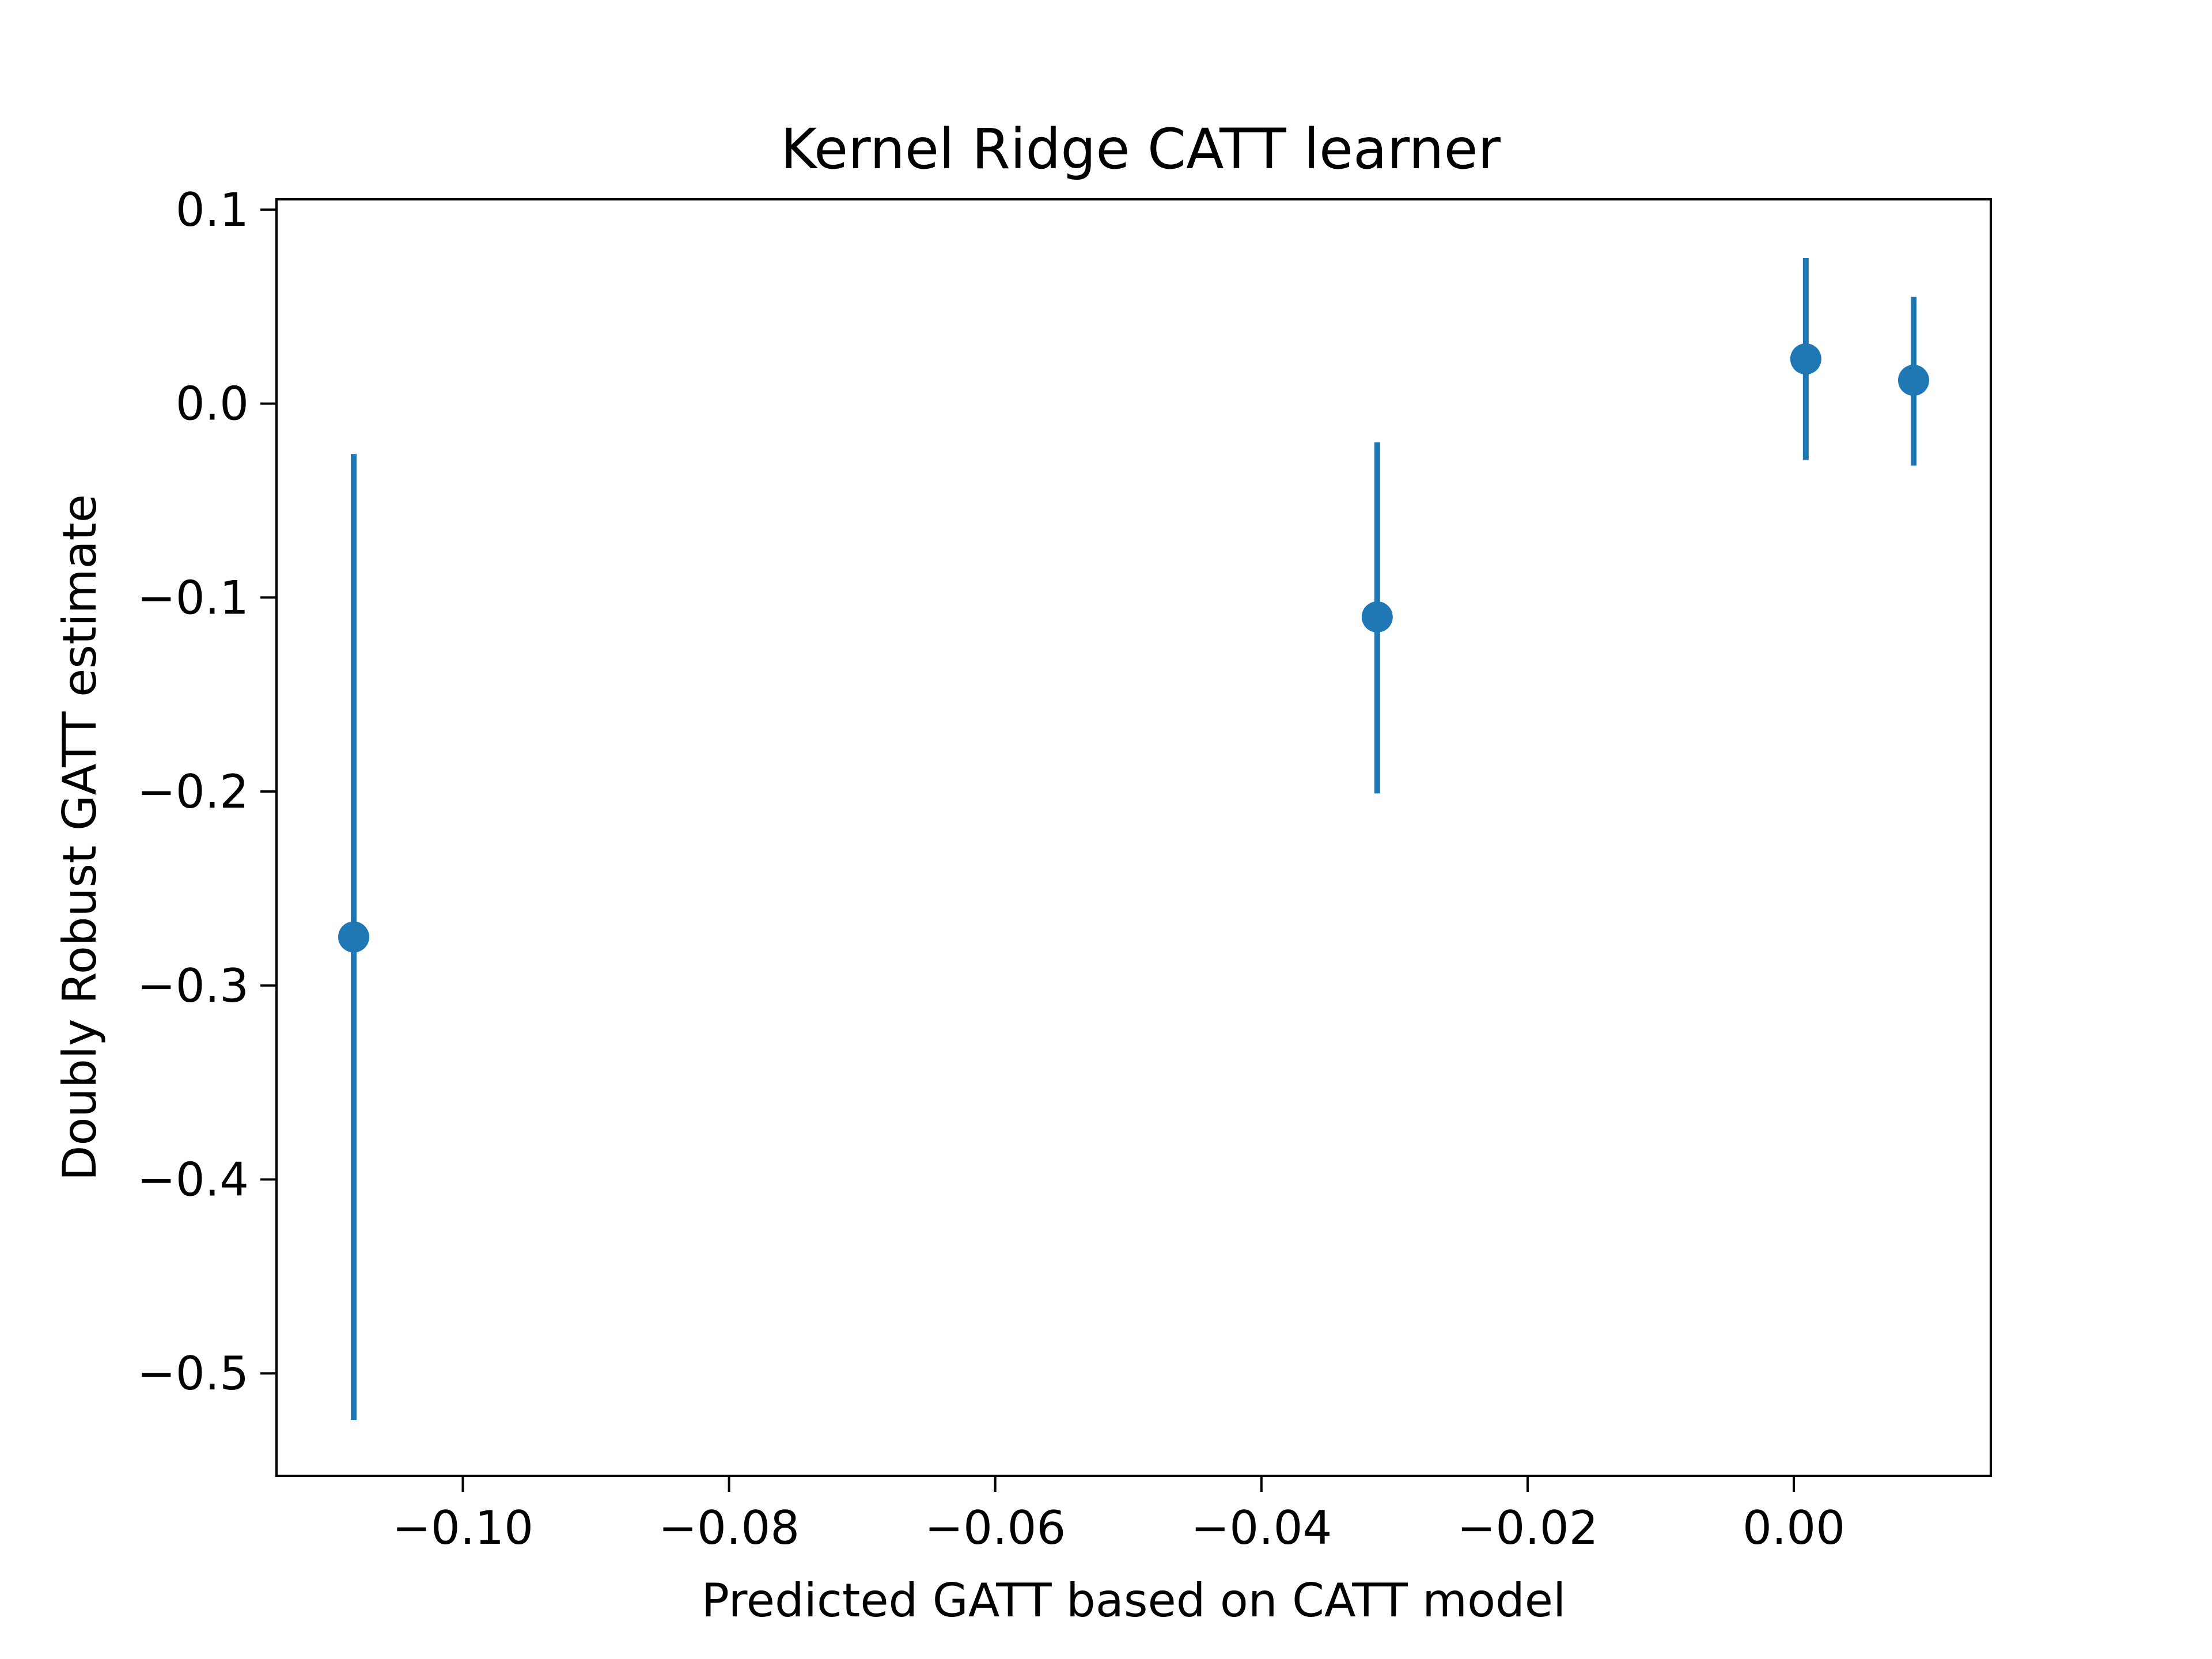  What do you see at coordinates (729, 1528) in the screenshot?
I see `x-tick-label: −0.08` at bounding box center [729, 1528].